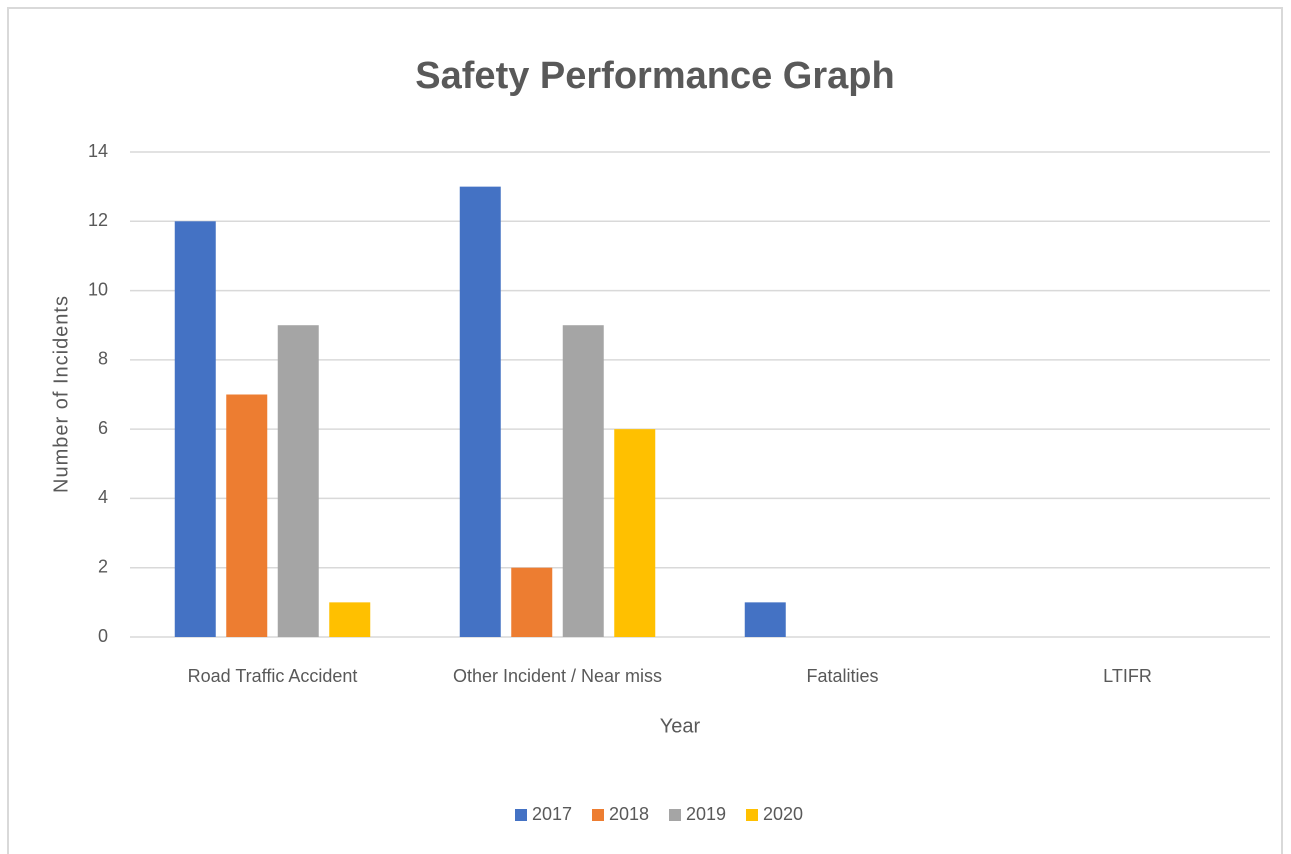 The image size is (1291, 854). What do you see at coordinates (98, 289) in the screenshot?
I see `y-tick-label: 10` at bounding box center [98, 289].